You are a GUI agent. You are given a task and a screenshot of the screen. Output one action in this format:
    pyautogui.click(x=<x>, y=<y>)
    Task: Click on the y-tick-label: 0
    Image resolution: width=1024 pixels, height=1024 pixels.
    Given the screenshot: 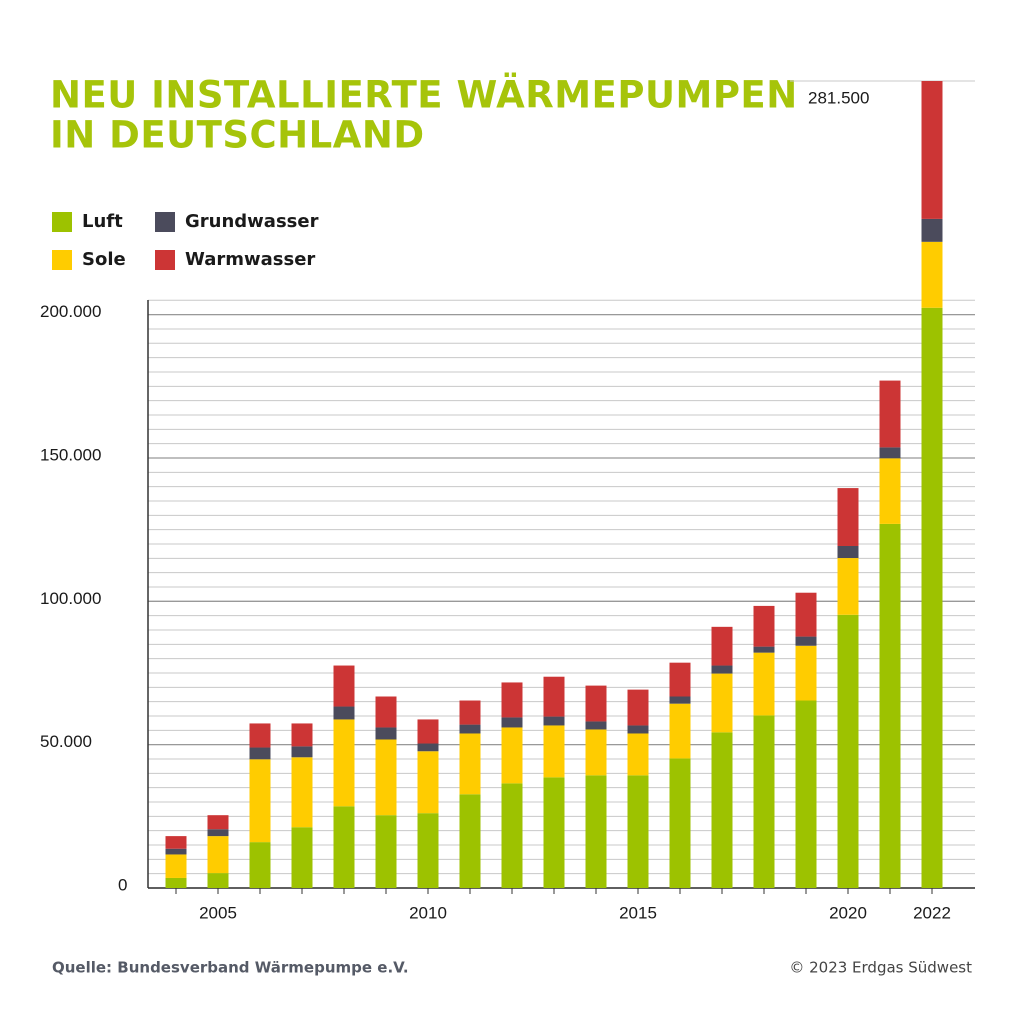 What is the action you would take?
    pyautogui.click(x=122, y=884)
    